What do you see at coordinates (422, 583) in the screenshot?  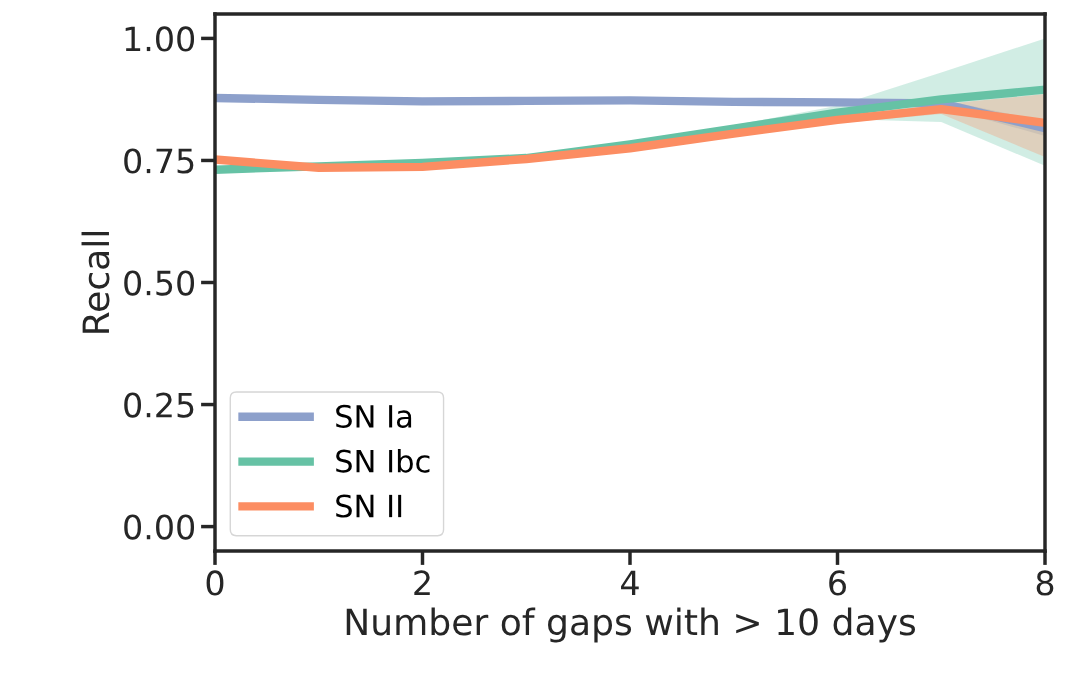 I see `x-tick-label: 2` at bounding box center [422, 583].